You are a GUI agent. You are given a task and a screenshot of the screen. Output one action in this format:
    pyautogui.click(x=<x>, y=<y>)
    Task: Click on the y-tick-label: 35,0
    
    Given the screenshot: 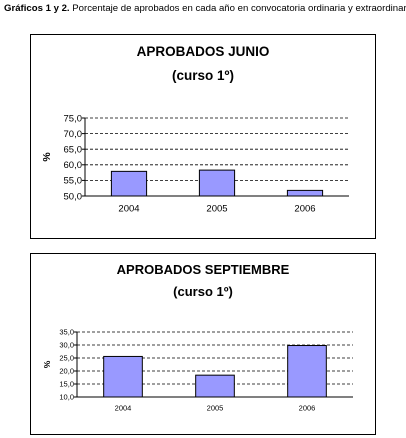 What is the action you would take?
    pyautogui.click(x=66, y=332)
    